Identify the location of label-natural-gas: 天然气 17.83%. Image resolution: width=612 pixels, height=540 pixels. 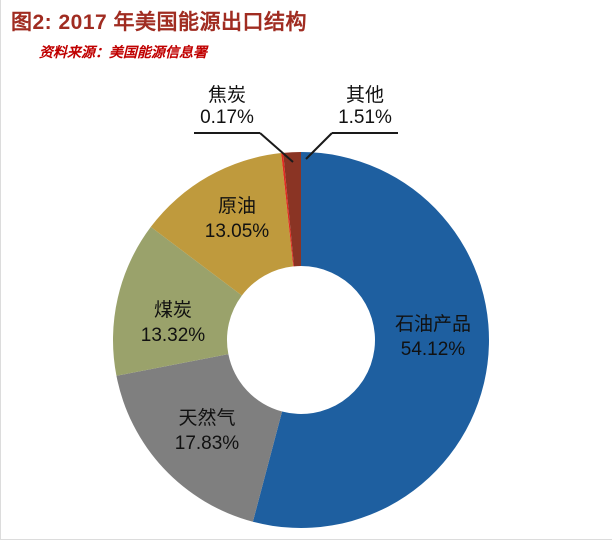
(207, 431).